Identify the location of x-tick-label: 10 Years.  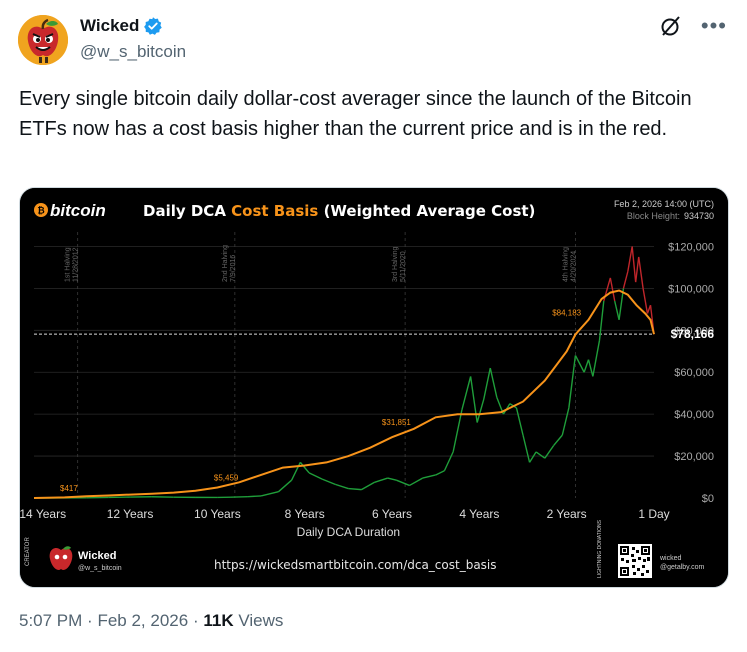
(217, 514).